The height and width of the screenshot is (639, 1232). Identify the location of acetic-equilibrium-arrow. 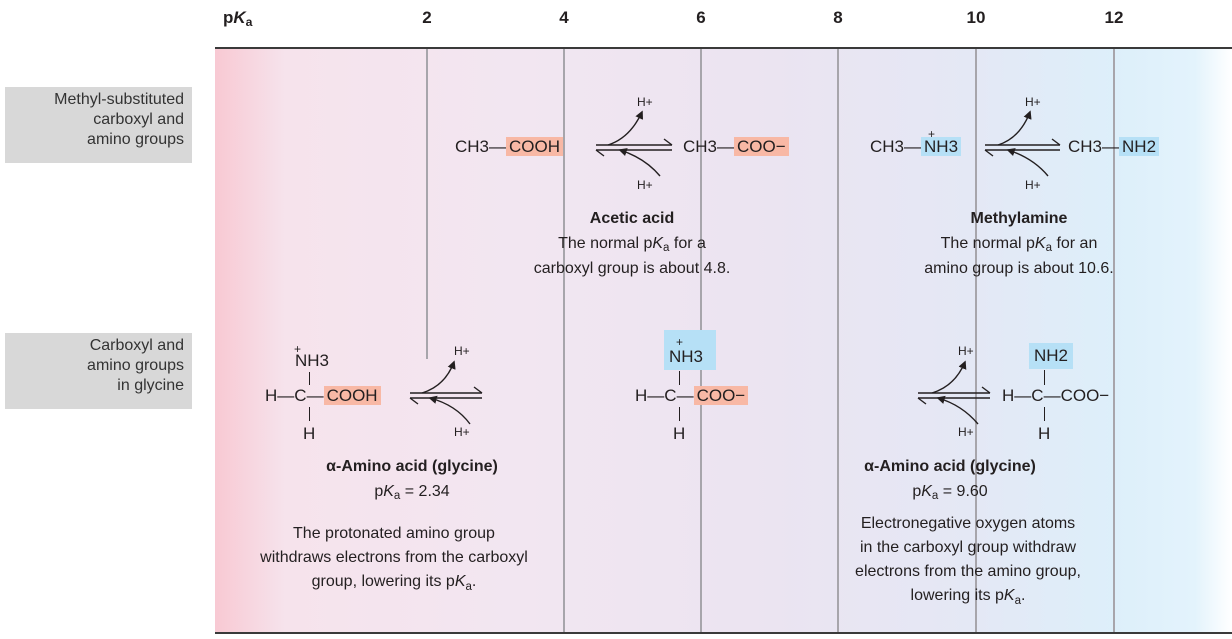
(634, 143).